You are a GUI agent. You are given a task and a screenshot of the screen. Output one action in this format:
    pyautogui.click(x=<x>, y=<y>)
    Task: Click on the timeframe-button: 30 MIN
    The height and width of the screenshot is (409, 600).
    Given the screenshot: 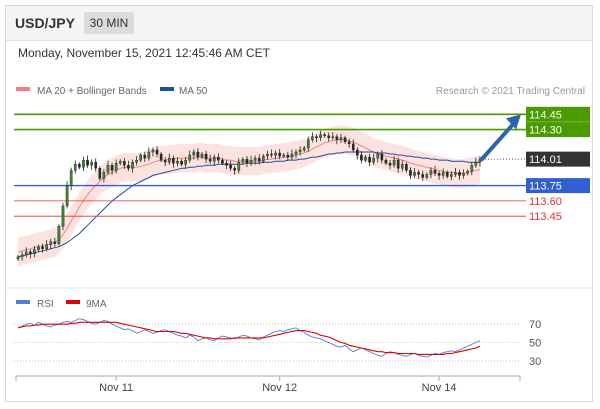 What is the action you would take?
    pyautogui.click(x=109, y=23)
    